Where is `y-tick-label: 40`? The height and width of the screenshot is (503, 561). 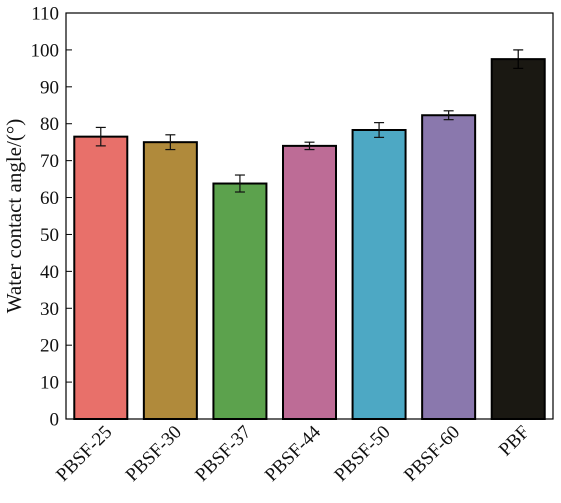 y-tick-label: 40 is located at coordinates (49, 272).